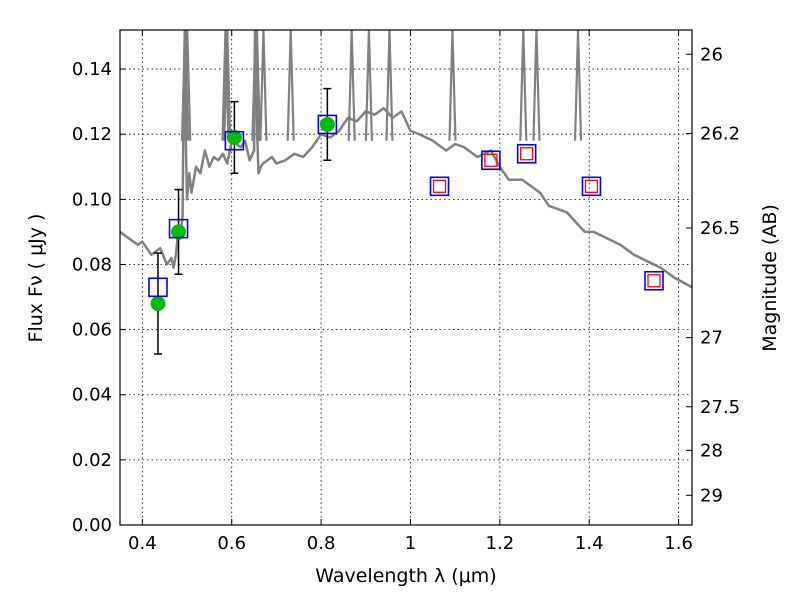  What do you see at coordinates (405, 576) in the screenshot?
I see `x-axis-label: Wavelength λ (μm)` at bounding box center [405, 576].